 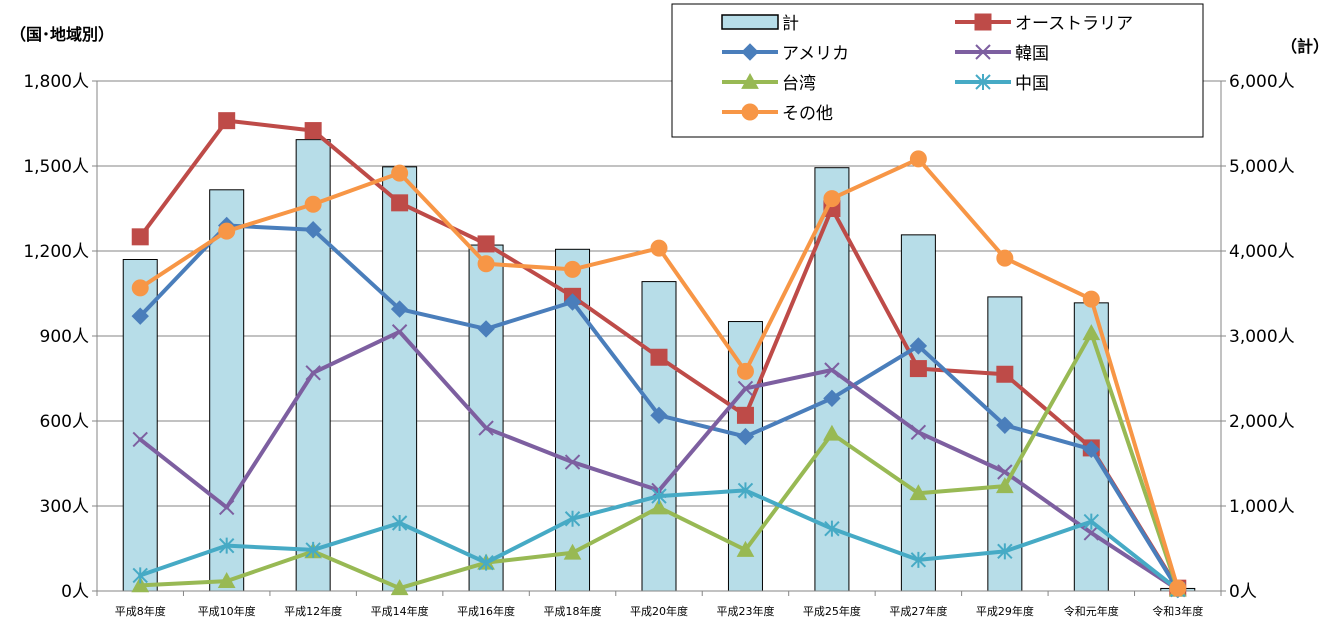 I want to click on legend-entry-0: 計, so click(x=760, y=24).